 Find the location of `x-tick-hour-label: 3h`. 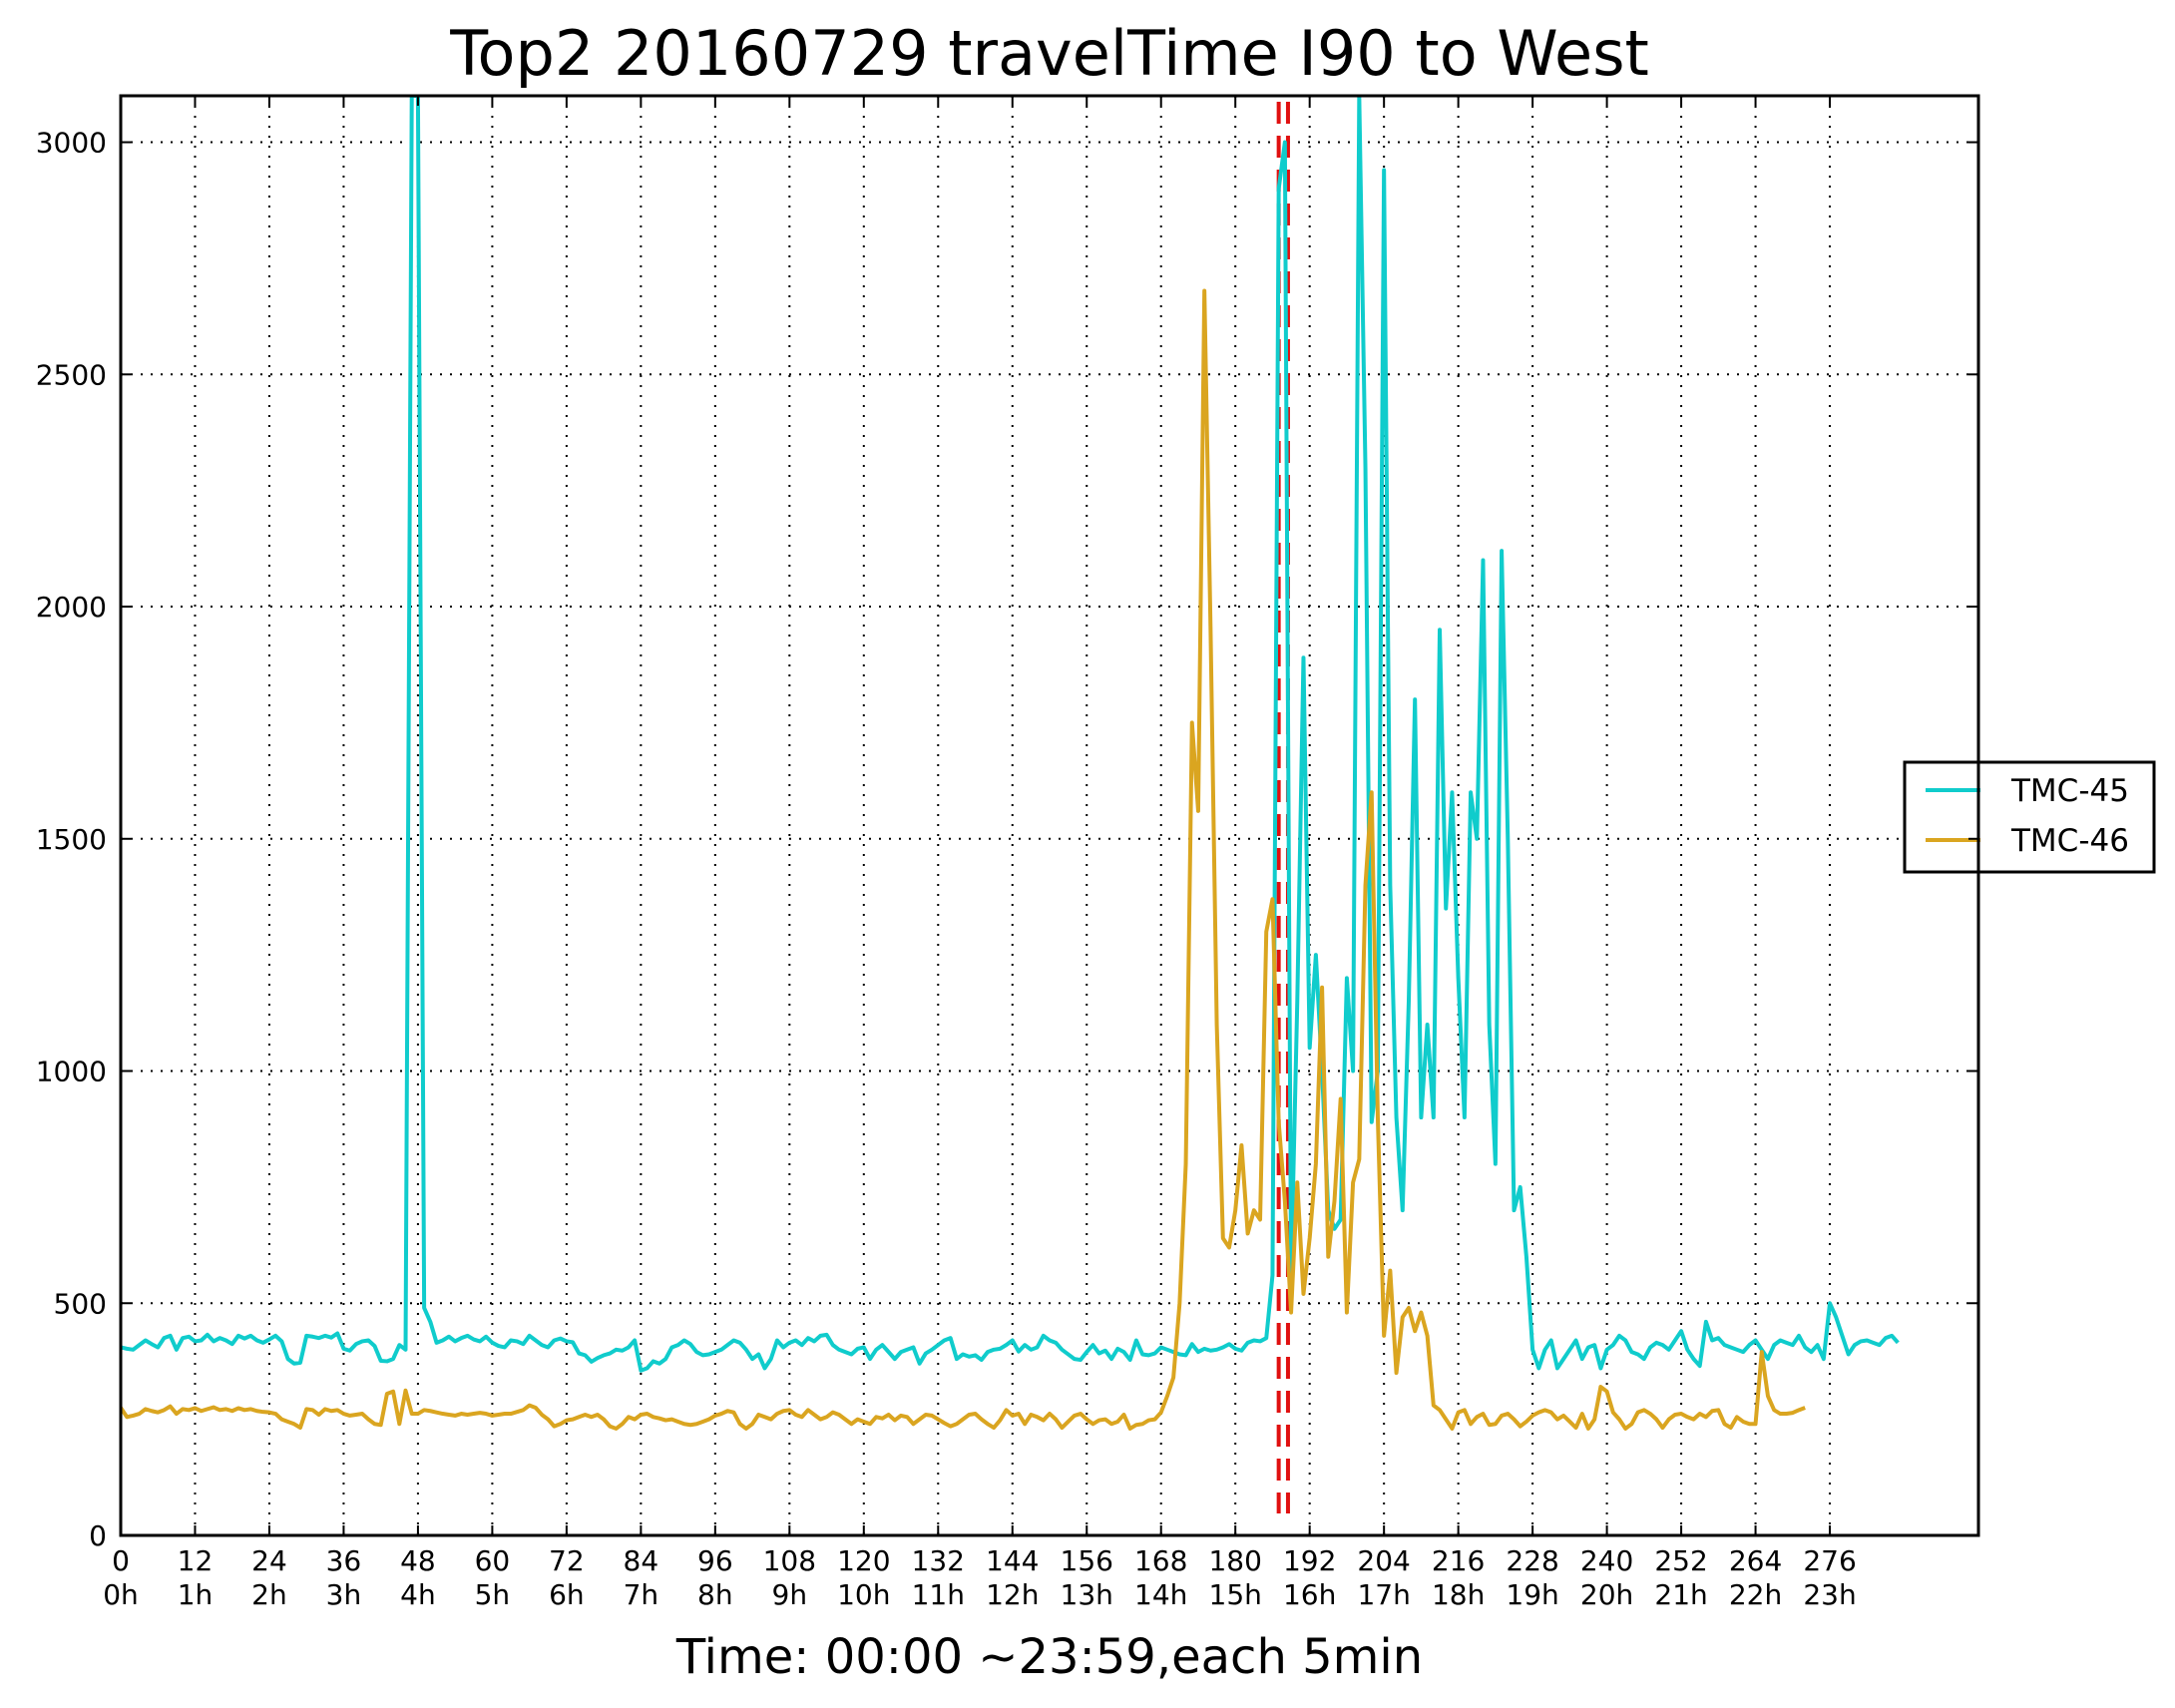

x-tick-hour-label: 3h is located at coordinates (344, 1594).